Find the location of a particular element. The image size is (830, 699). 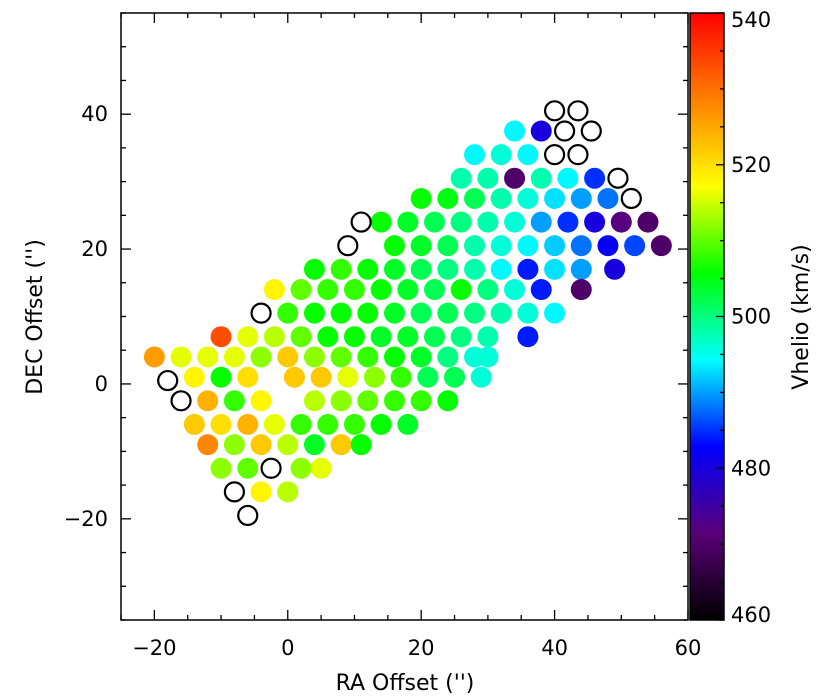

x-tick-label: 40 is located at coordinates (554, 648).